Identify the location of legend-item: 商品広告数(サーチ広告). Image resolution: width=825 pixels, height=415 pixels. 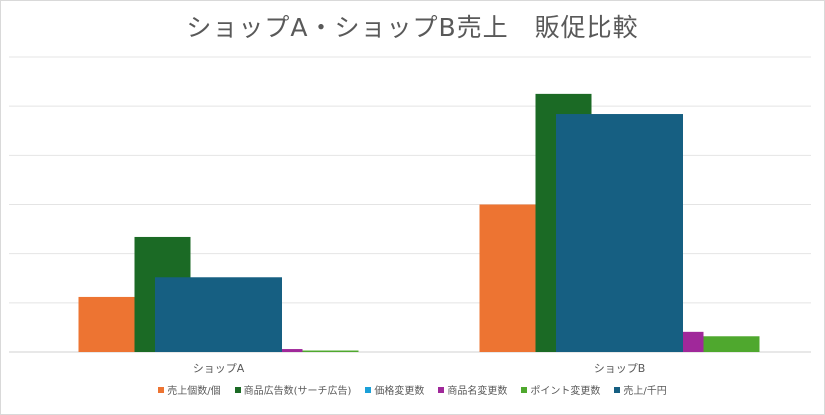
(293, 389).